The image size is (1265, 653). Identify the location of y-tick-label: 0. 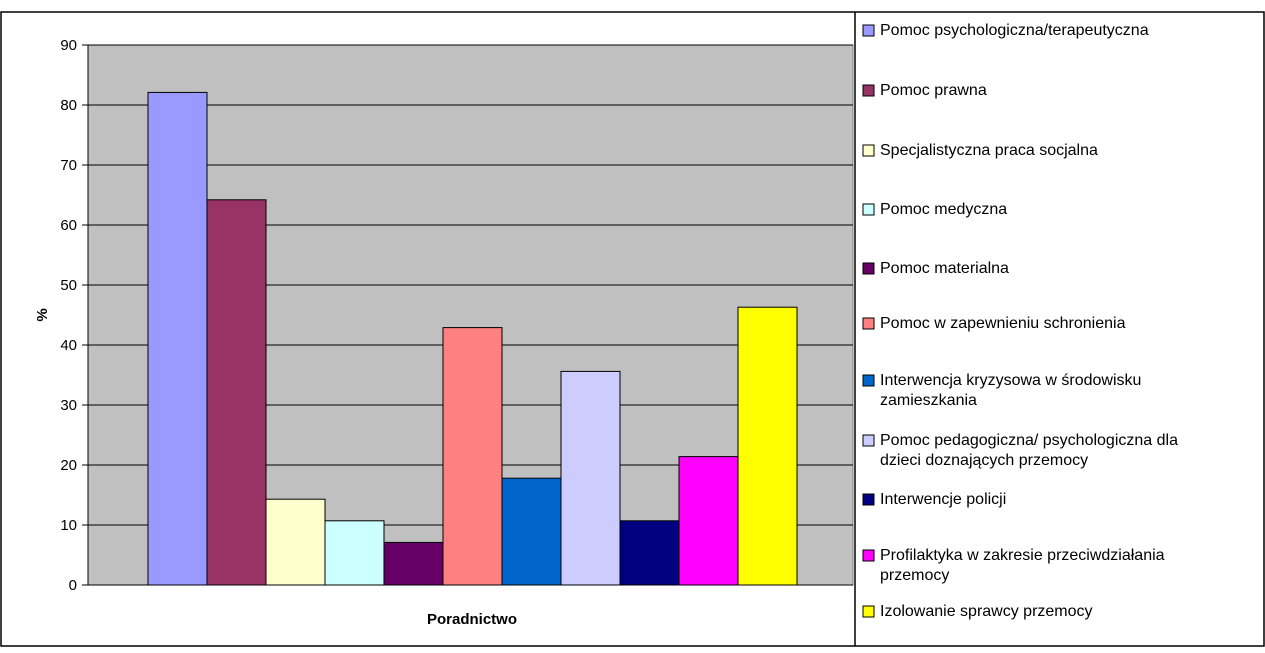
(73, 585).